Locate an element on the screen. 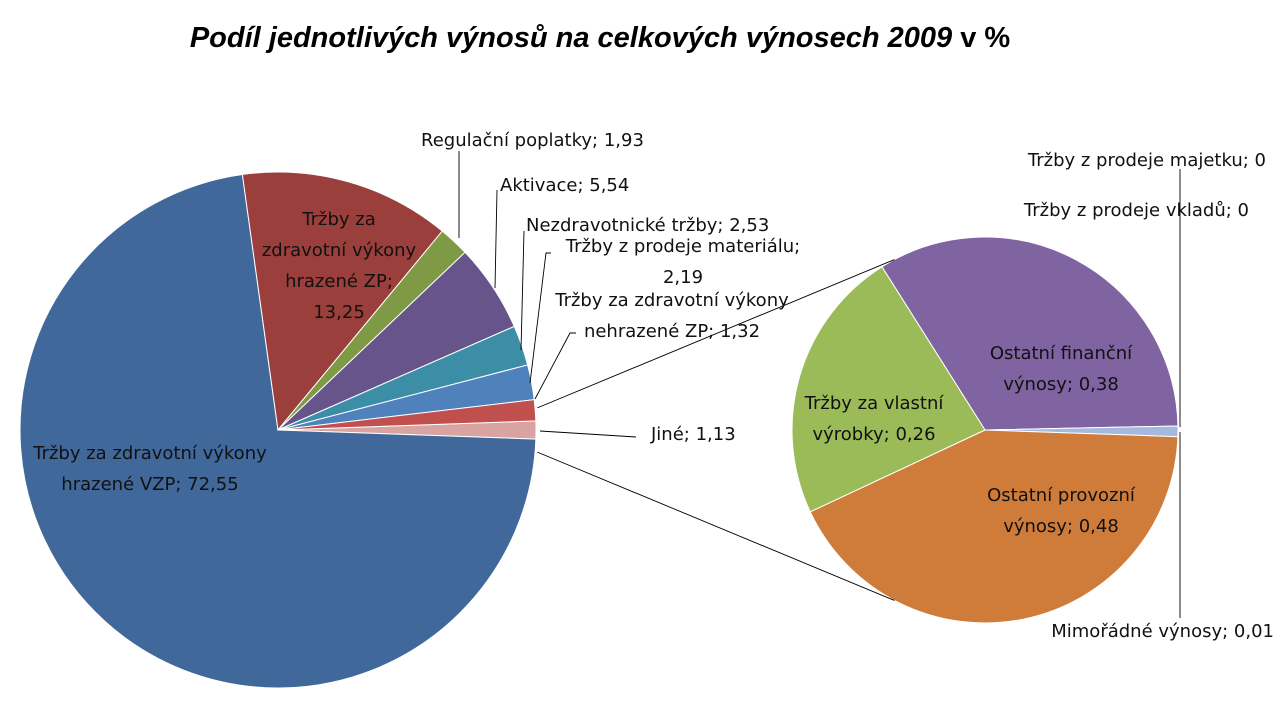 The width and height of the screenshot is (1276, 710). connector-bottom is located at coordinates (716, 526).